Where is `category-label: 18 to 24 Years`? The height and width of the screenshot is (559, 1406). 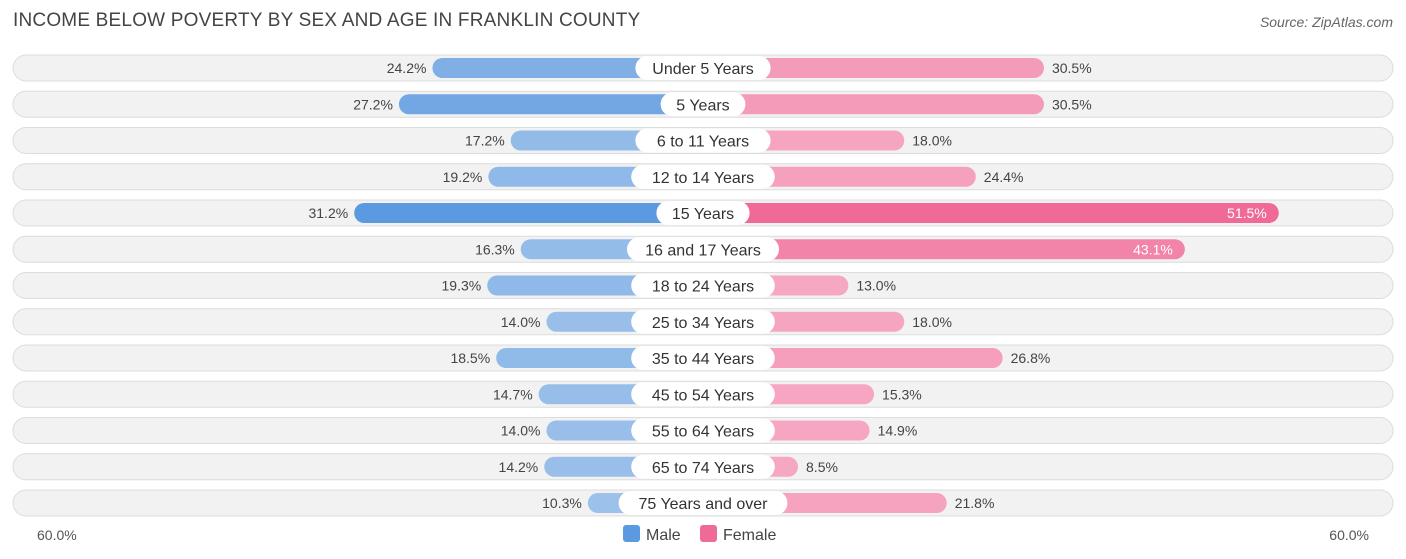
category-label: 18 to 24 Years is located at coordinates (703, 287).